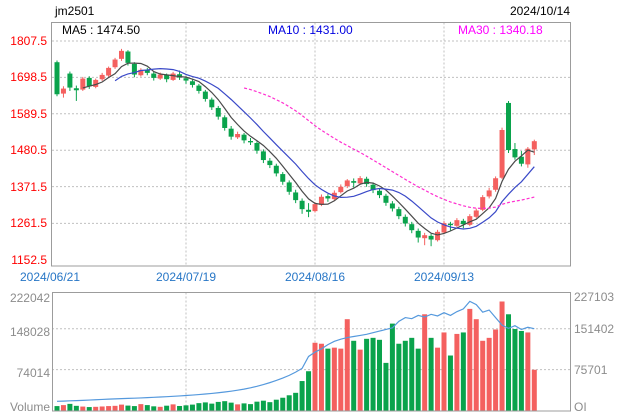 This screenshot has width=620, height=420. I want to click on ma30-label: MA30 : 1340.18, so click(500, 30).